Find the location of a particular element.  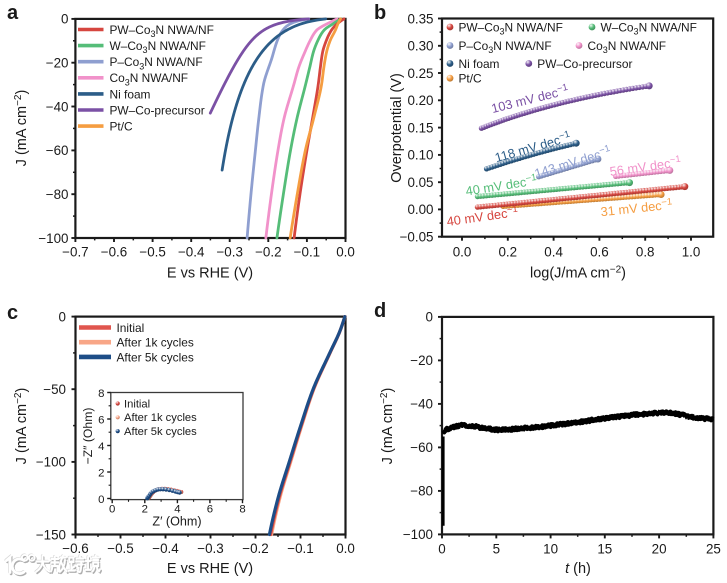

svg-text: 0.35 is located at coordinates (420, 18).